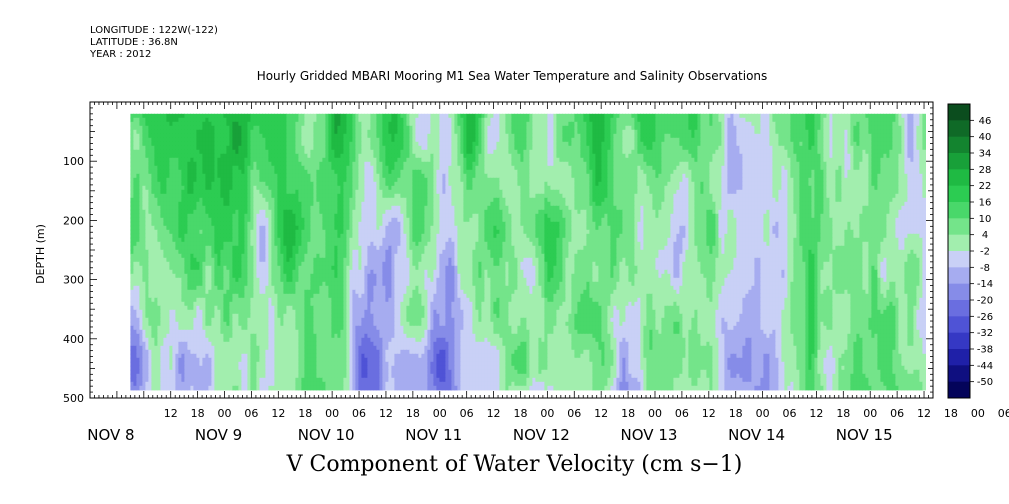 The width and height of the screenshot is (1009, 504). Describe the element at coordinates (985, 268) in the screenshot. I see `colorbar-level-label: -8` at that location.